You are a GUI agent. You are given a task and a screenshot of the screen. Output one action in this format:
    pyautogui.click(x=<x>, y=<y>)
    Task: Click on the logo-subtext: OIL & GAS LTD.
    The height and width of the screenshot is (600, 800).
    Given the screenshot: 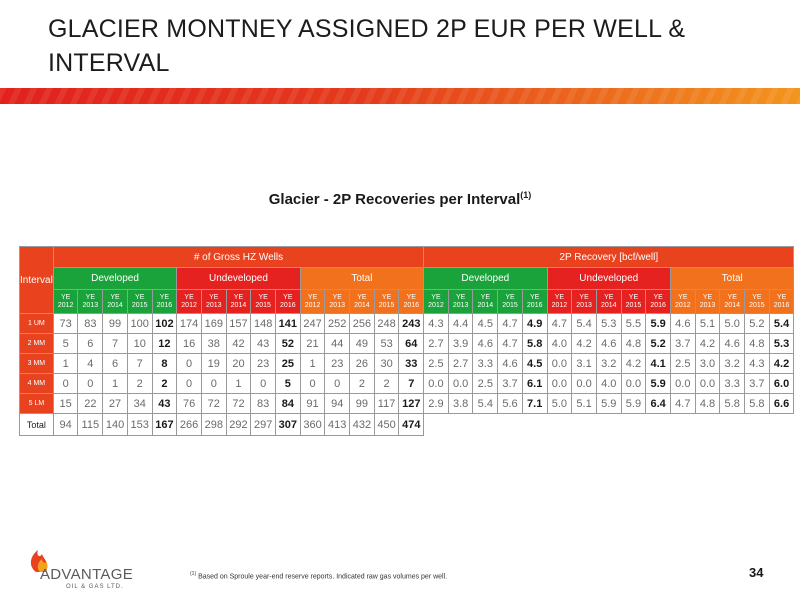 What is the action you would take?
    pyautogui.click(x=95, y=587)
    